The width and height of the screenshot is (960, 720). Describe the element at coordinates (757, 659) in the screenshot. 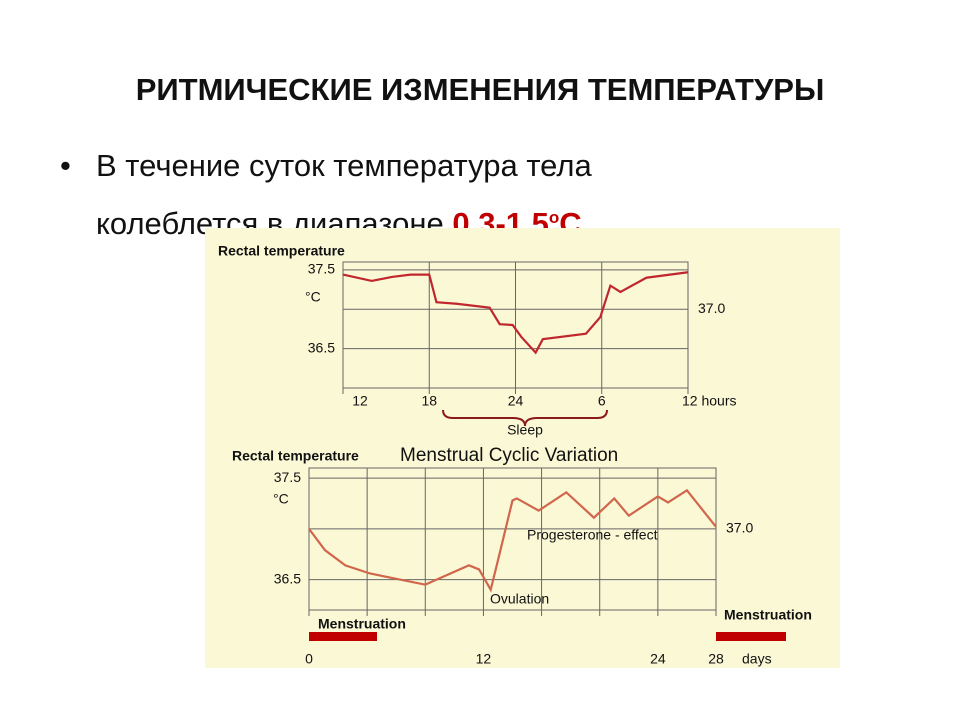

I see `x-axis-label: days` at that location.